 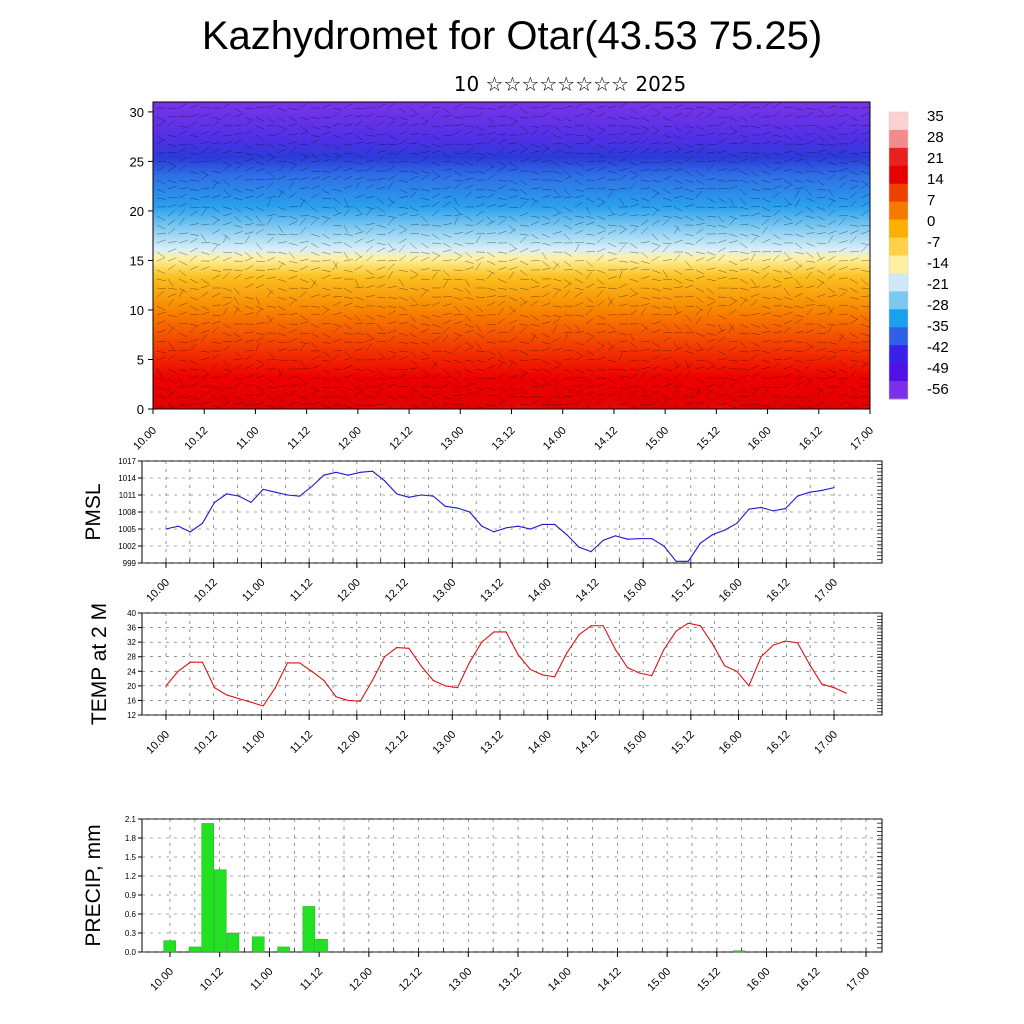 I want to click on colorbar-label: -7, so click(x=933, y=242).